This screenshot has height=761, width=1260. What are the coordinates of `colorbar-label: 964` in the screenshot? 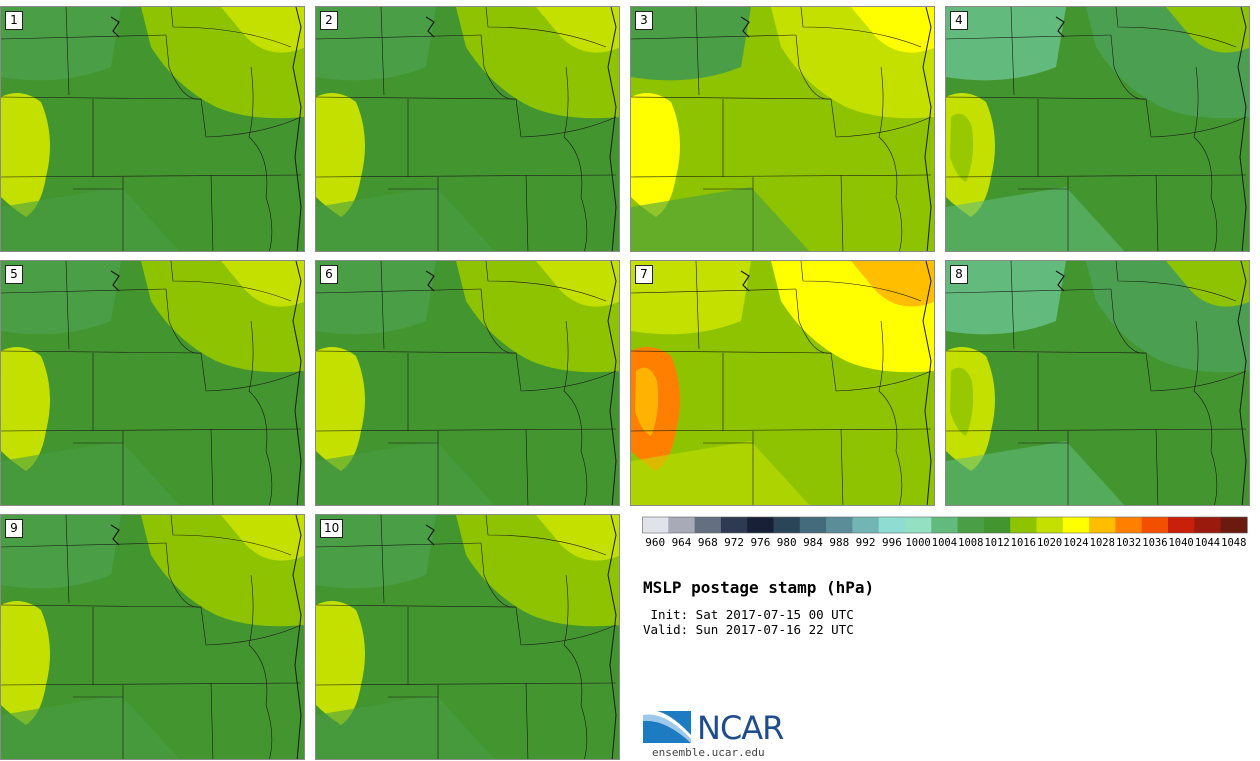 It's located at (682, 542).